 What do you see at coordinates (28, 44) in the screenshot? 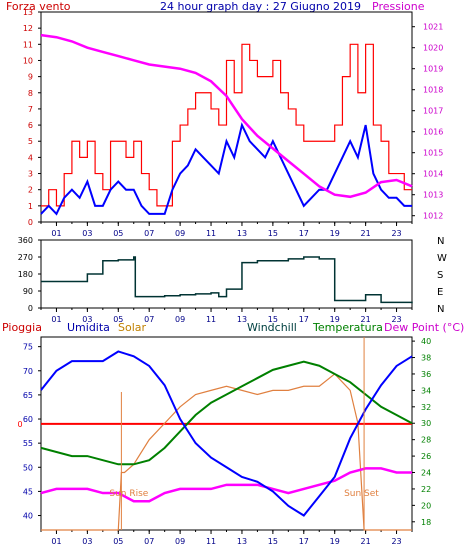
I see `wind-ytick-label: 11` at bounding box center [28, 44].